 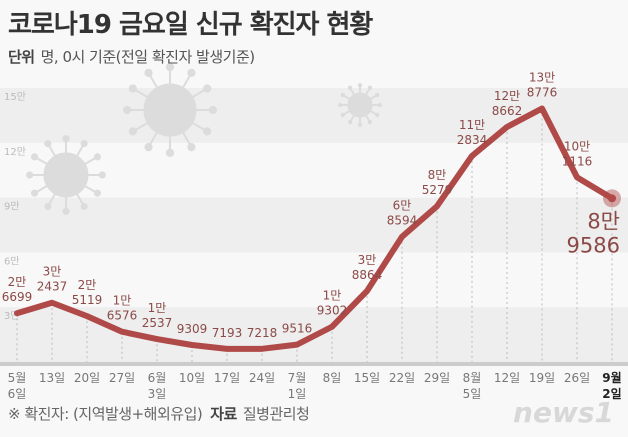 What do you see at coordinates (367, 378) in the screenshot?
I see `x-tick-label: 15일` at bounding box center [367, 378].